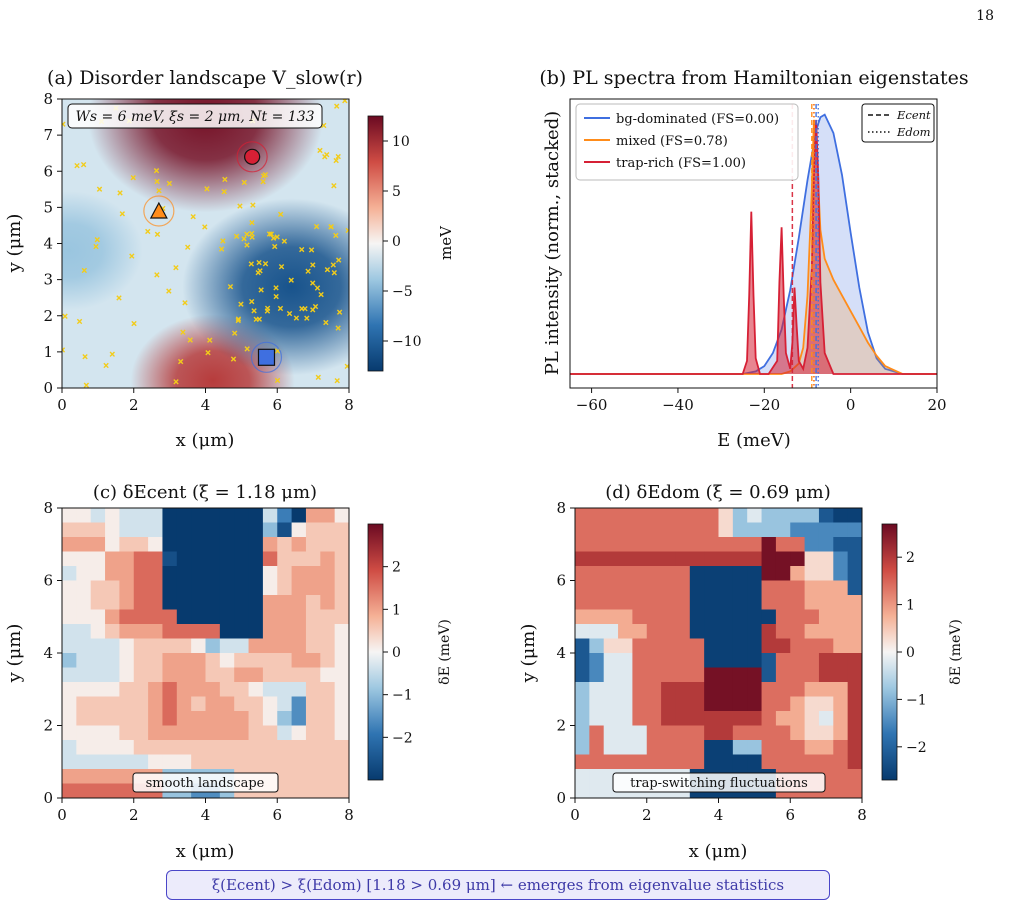  What do you see at coordinates (402, 242) in the screenshot?
I see `panel-a-colorbar-ticks: 10 5 0 −5 −10` at bounding box center [402, 242].